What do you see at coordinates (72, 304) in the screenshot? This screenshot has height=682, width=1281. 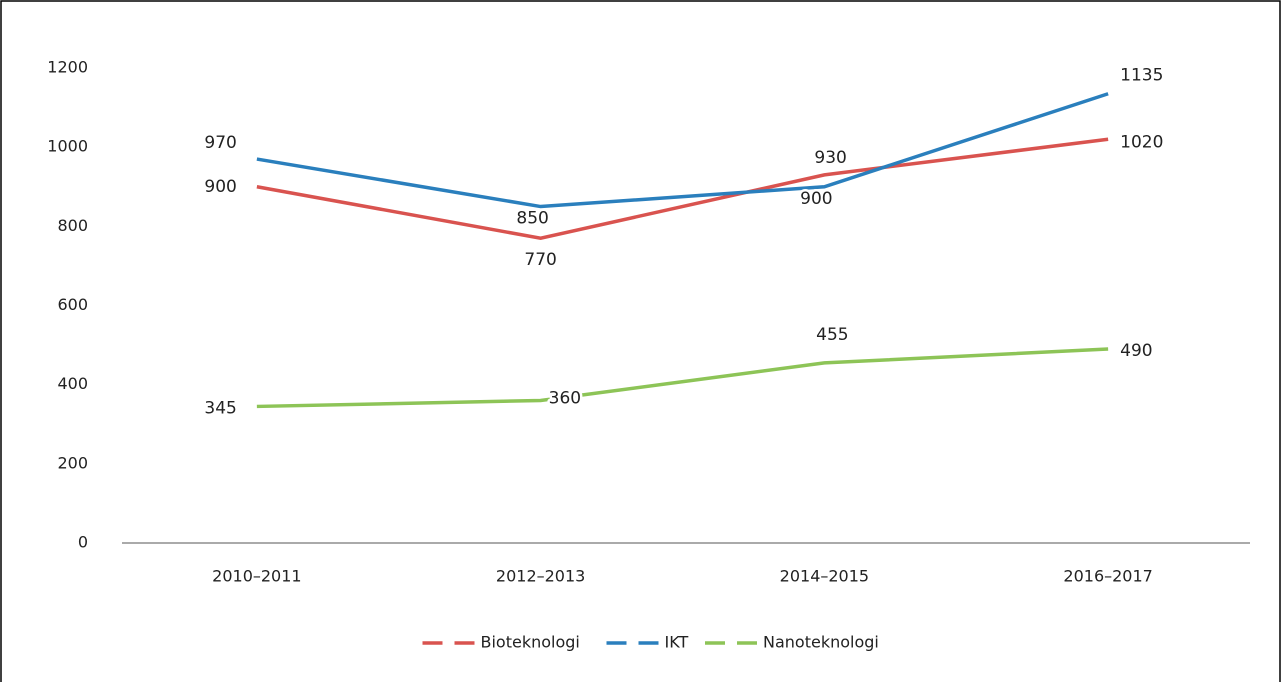 I see `y-tick-label: 600` at bounding box center [72, 304].